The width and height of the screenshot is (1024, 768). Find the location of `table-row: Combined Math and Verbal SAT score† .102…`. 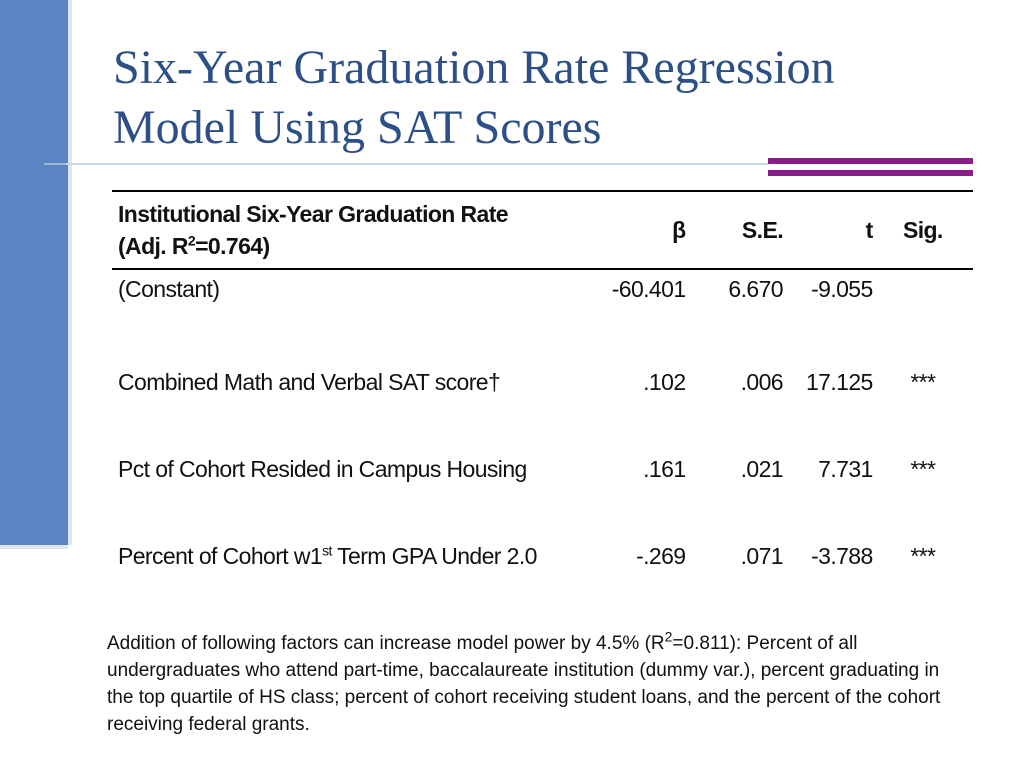

table-row: Combined Math and Verbal SAT score† .102… is located at coordinates (542, 382).